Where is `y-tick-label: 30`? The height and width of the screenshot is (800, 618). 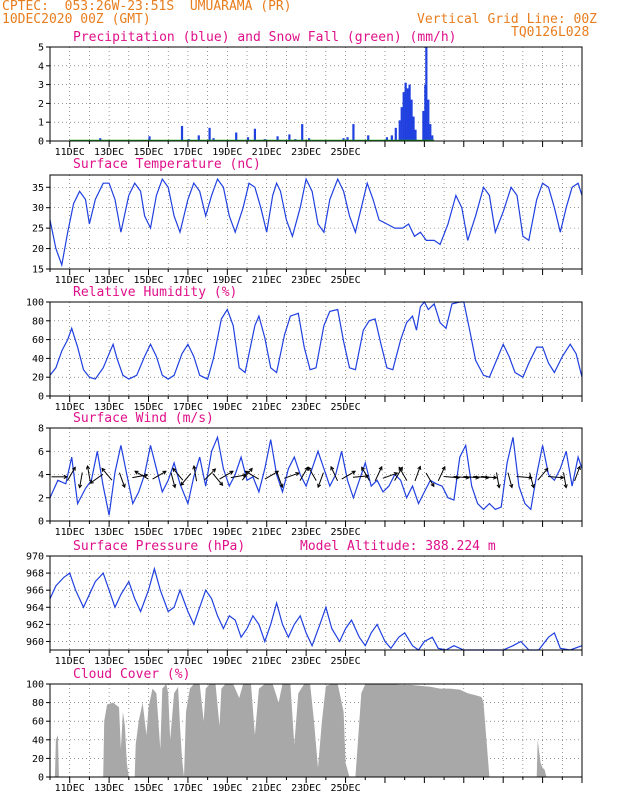 y-tick-label: 30 is located at coordinates (38, 208).